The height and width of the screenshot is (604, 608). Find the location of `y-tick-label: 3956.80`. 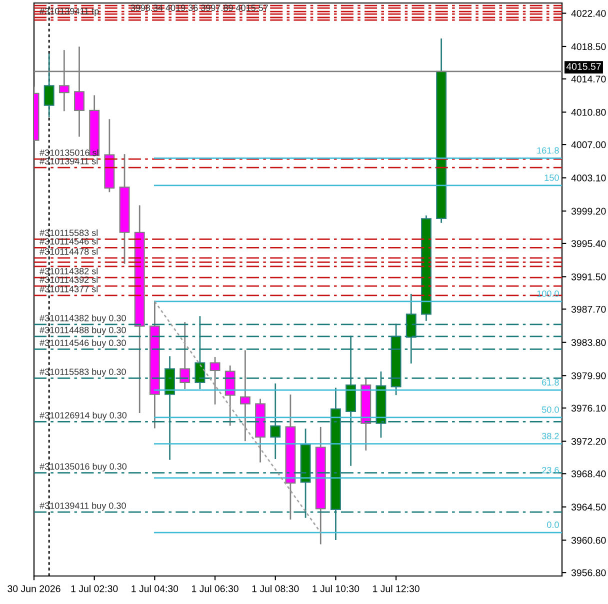

y-tick-label: 3956.80 is located at coordinates (588, 572).